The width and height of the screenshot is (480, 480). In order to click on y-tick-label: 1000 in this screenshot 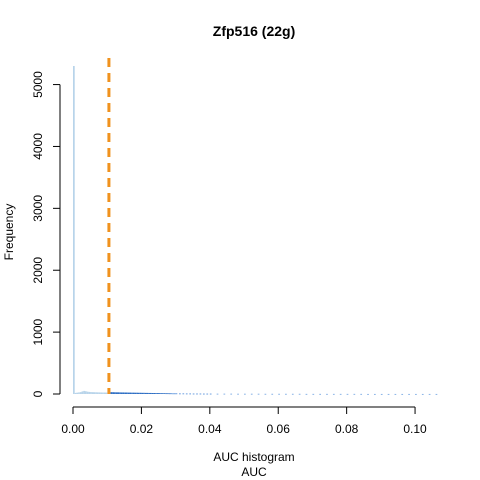, I will do `click(38, 331)`.